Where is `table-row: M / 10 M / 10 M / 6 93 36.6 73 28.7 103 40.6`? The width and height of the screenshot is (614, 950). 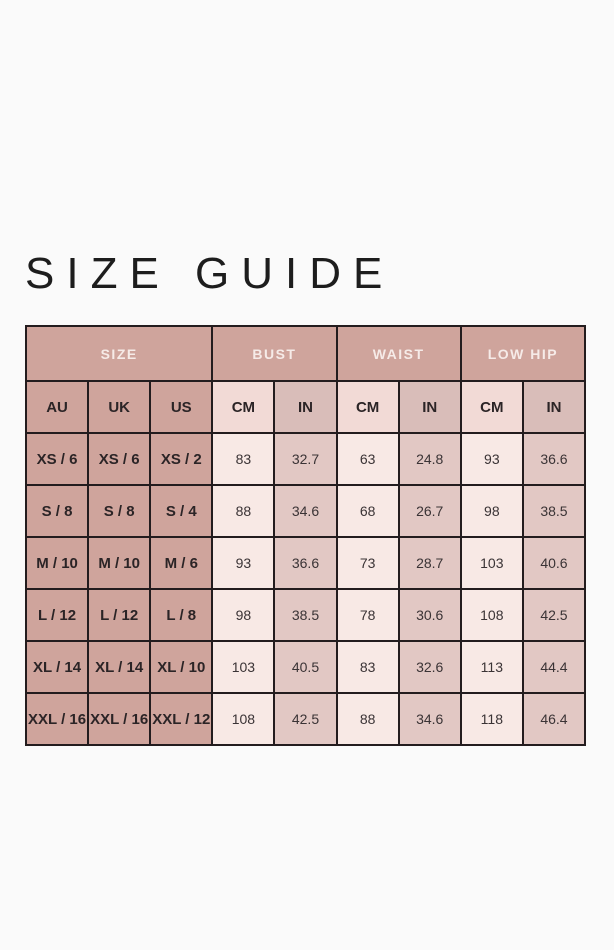 table-row: M / 10 M / 10 M / 6 93 36.6 73 28.7 103 40.6 is located at coordinates (305, 563).